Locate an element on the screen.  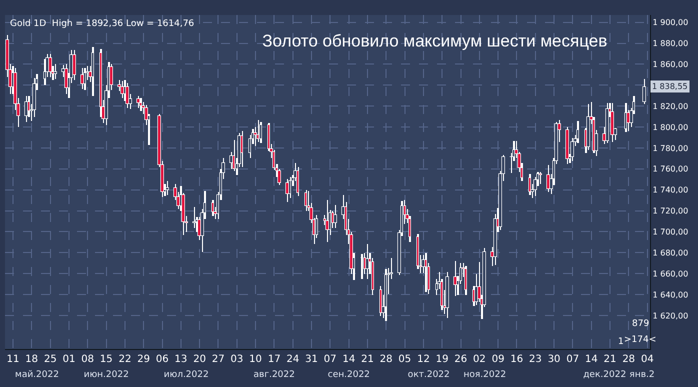
y-tick-label: 1 780,00 is located at coordinates (670, 148).